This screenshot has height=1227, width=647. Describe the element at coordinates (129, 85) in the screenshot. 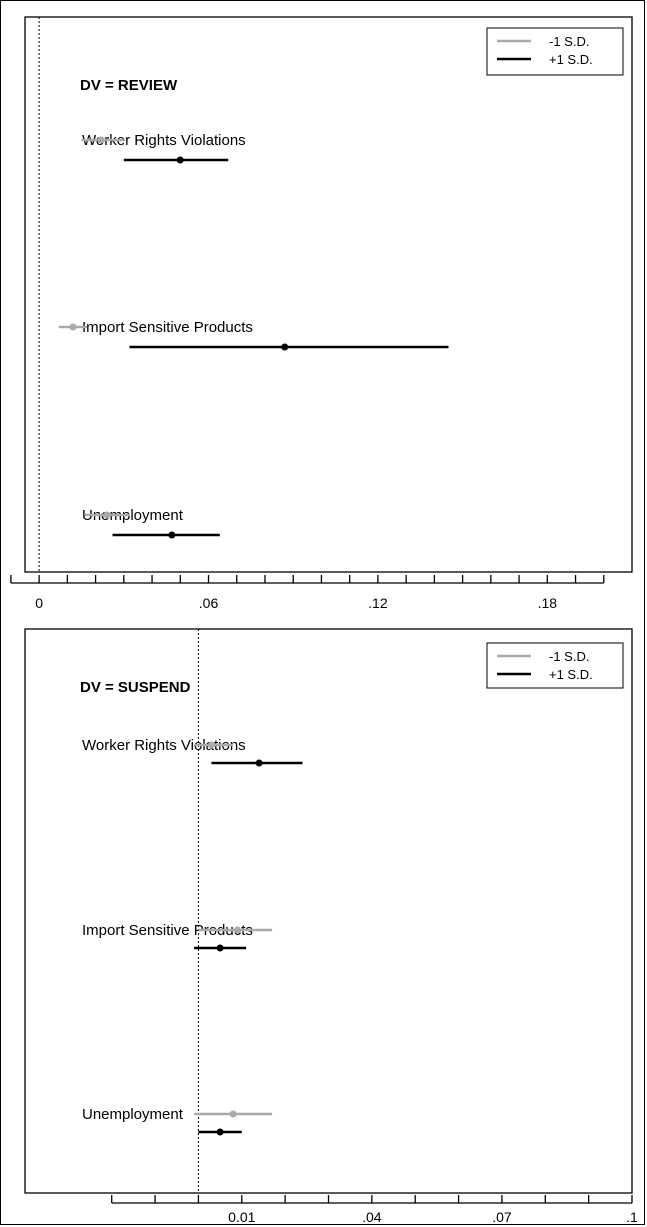

I see `plot-title: DV = REVIEW` at that location.